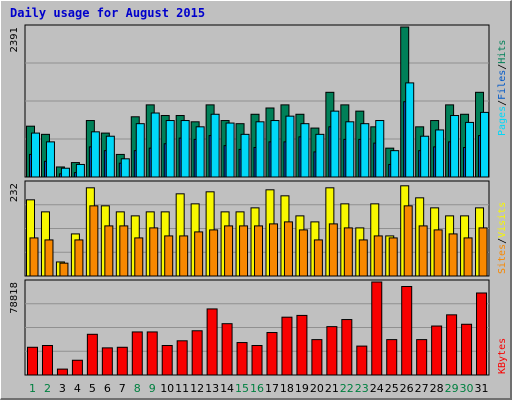 The image size is (512, 400). Describe the element at coordinates (317, 388) in the screenshot. I see `x-tick-label-20: 20` at that location.